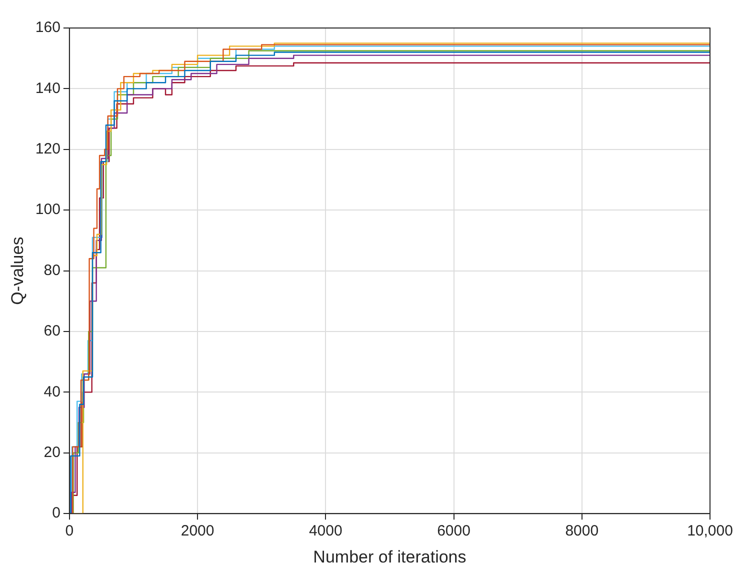 The image size is (740, 576). What do you see at coordinates (47, 27) in the screenshot?
I see `y-tick-label: 160` at bounding box center [47, 27].